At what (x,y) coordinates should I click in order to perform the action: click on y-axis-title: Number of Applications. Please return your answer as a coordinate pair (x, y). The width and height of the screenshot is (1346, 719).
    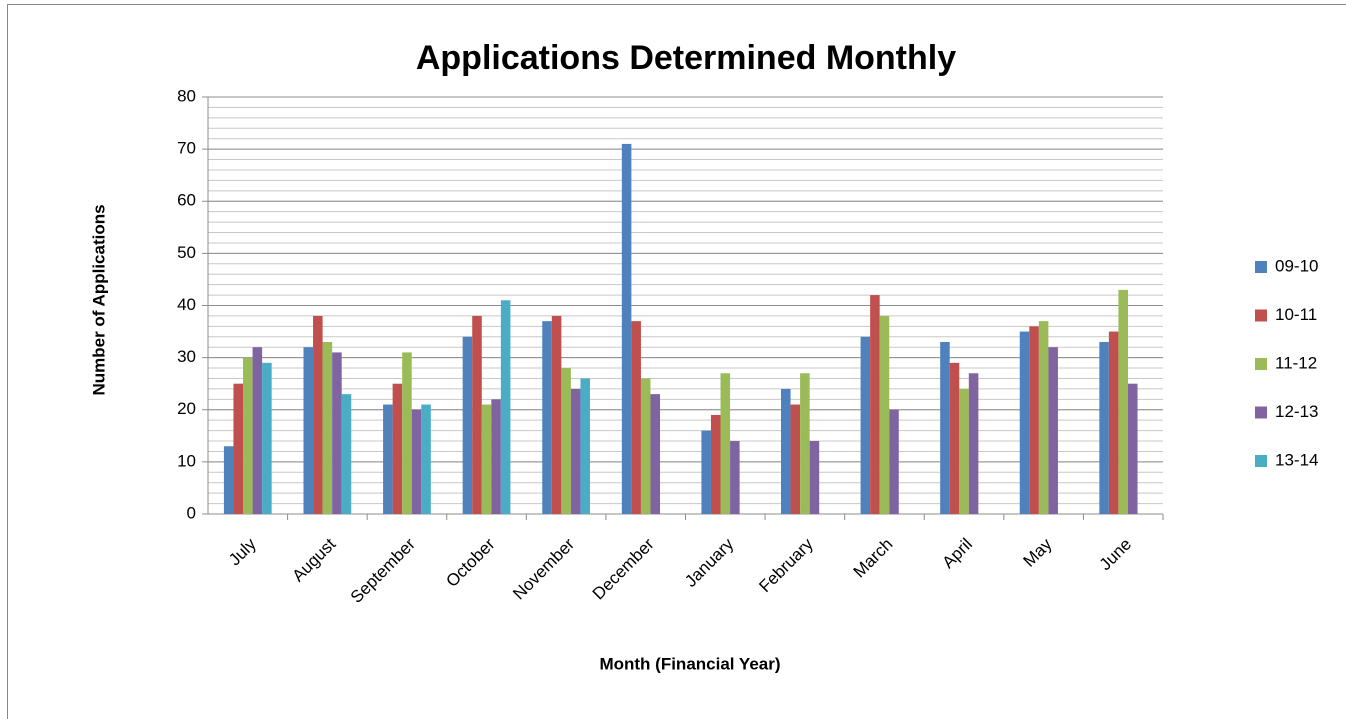
    Looking at the image, I should click on (98, 299).